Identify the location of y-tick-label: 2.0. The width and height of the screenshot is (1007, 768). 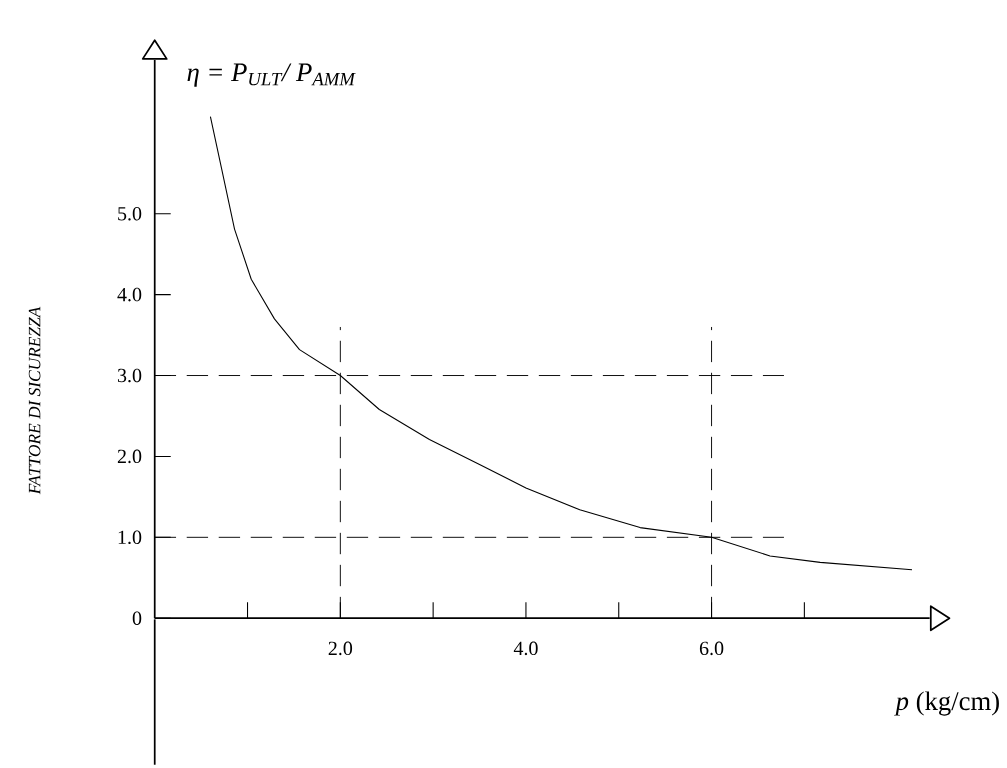
(129, 456).